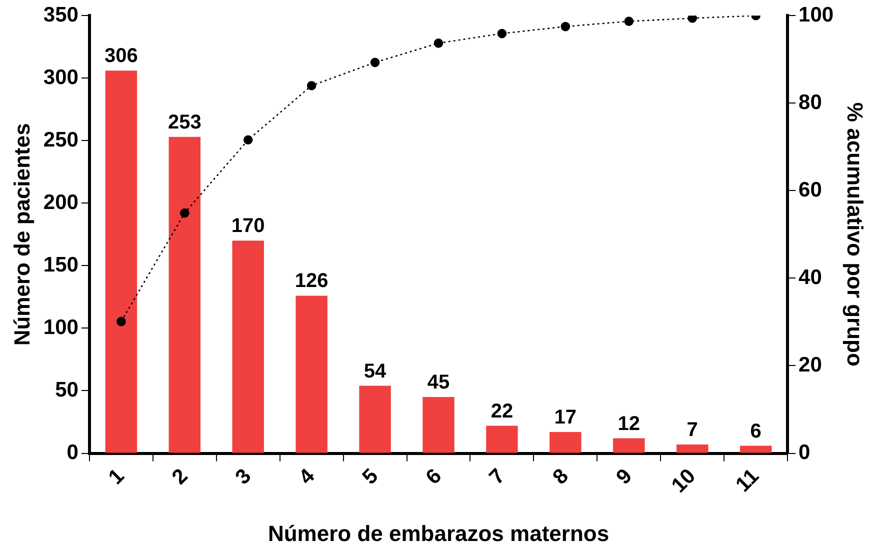  I want to click on data-label: 17, so click(565, 417).